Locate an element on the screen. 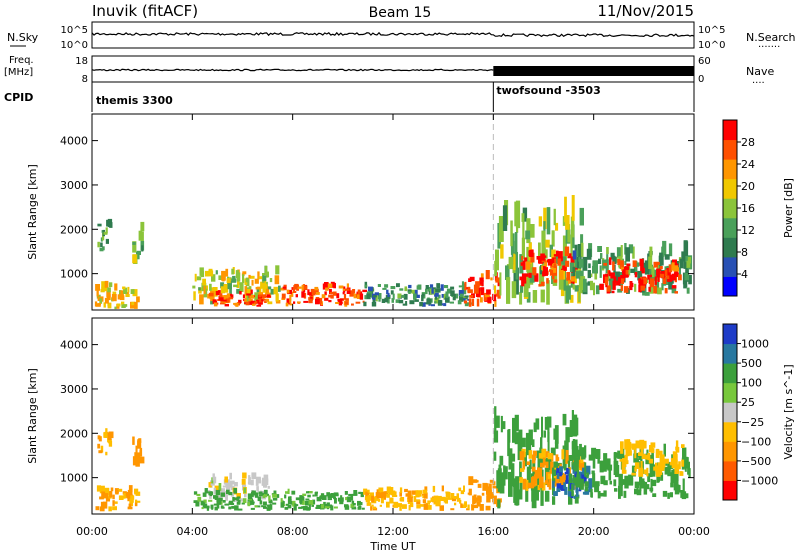 This screenshot has width=800, height=554. noise-left-tick-top: 10^5 is located at coordinates (74, 30).